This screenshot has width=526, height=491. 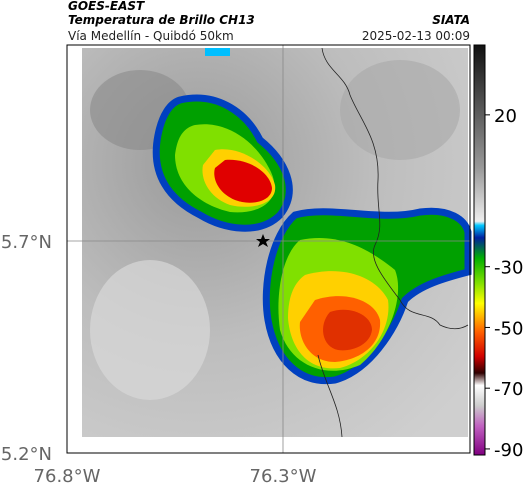 I want to click on subtitle: Vía Medellín - Quibdó 50km, so click(x=151, y=36).